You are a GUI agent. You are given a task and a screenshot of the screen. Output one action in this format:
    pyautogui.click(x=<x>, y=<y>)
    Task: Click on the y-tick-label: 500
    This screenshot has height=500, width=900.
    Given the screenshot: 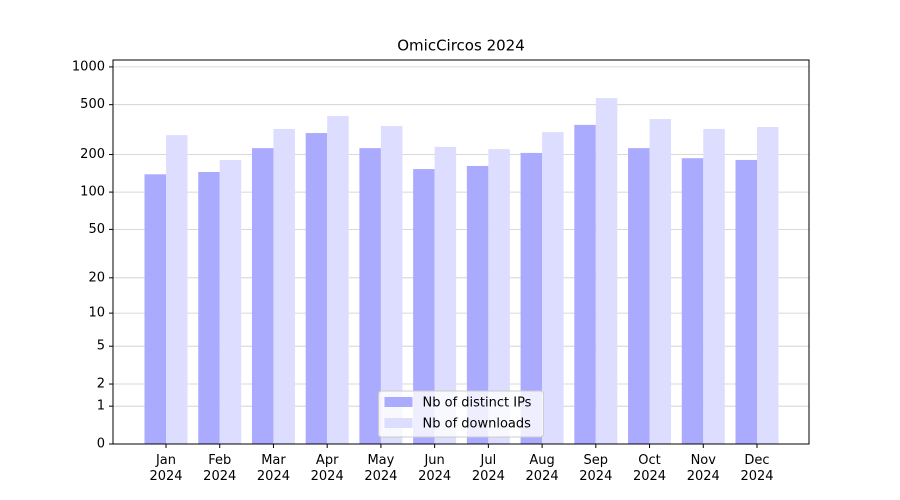 What is the action you would take?
    pyautogui.click(x=92, y=104)
    